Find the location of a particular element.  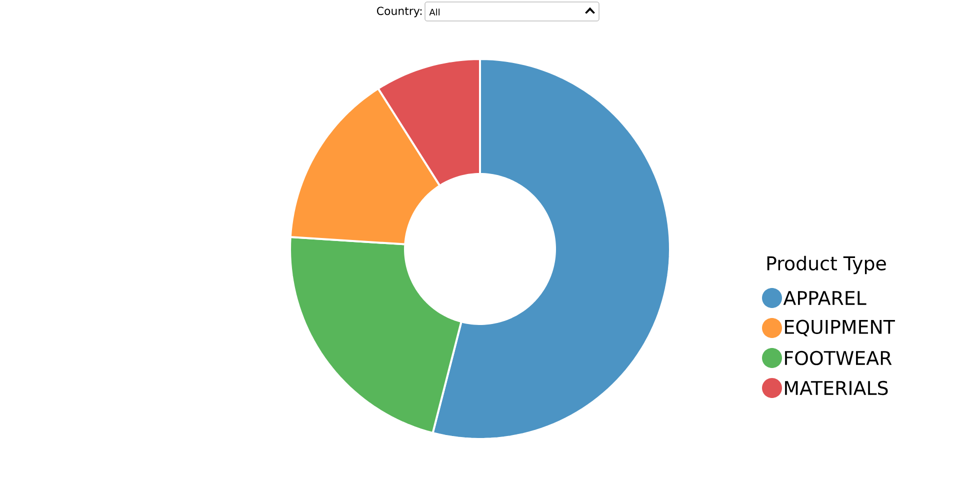

legend-title: Product Type is located at coordinates (826, 265).